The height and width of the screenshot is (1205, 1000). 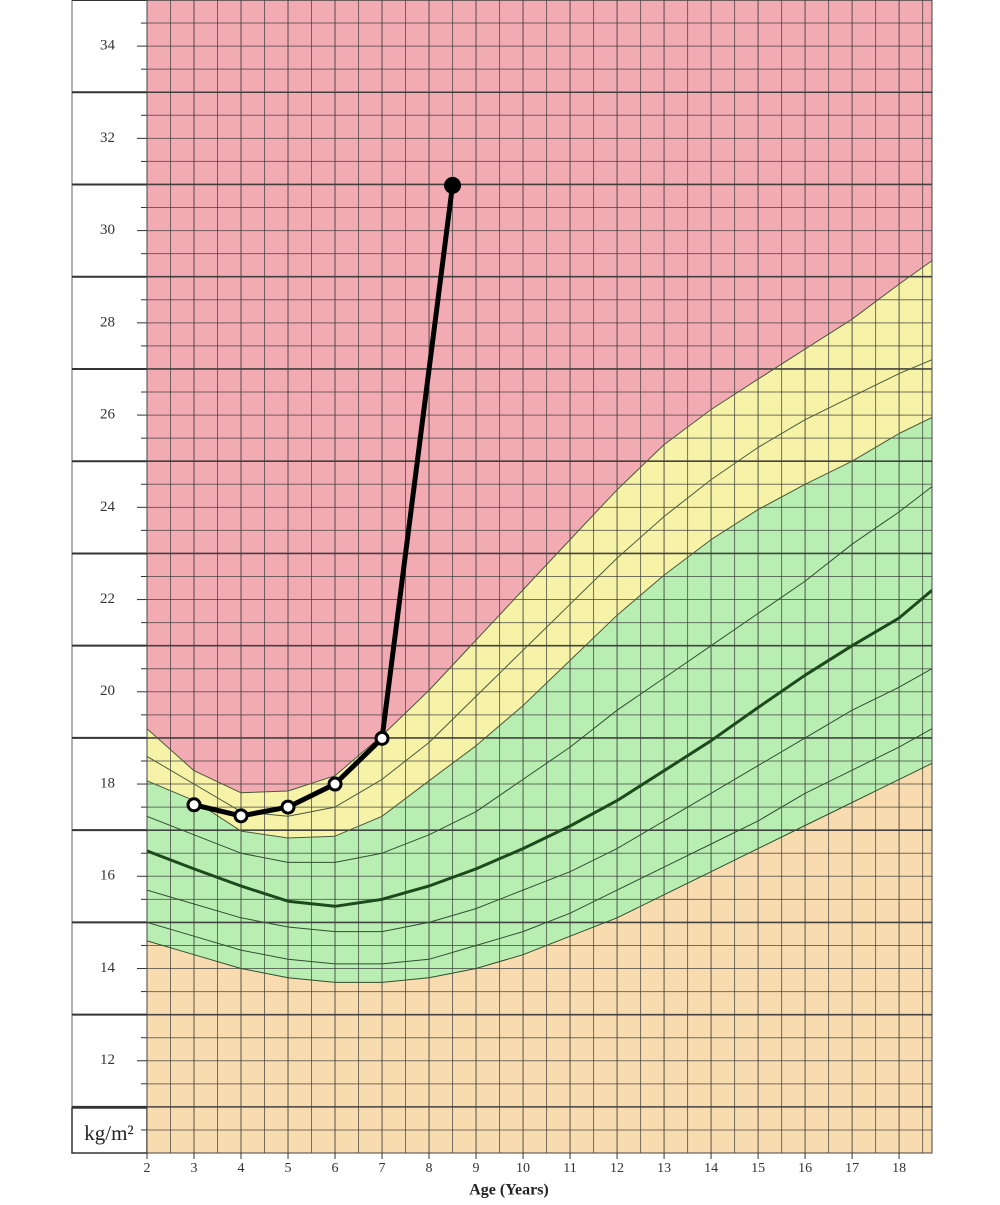 What do you see at coordinates (335, 1168) in the screenshot?
I see `x-tick-label: 6` at bounding box center [335, 1168].